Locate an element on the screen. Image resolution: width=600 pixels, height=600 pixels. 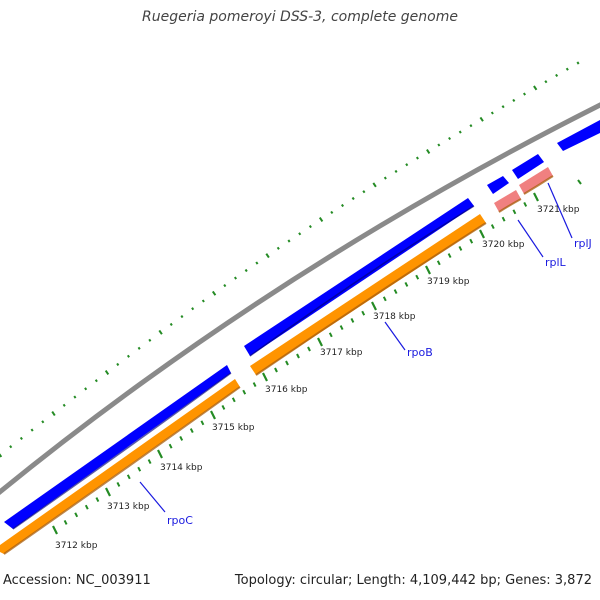
kbp-label-3721: 3721 kbp is located at coordinates (558, 210).